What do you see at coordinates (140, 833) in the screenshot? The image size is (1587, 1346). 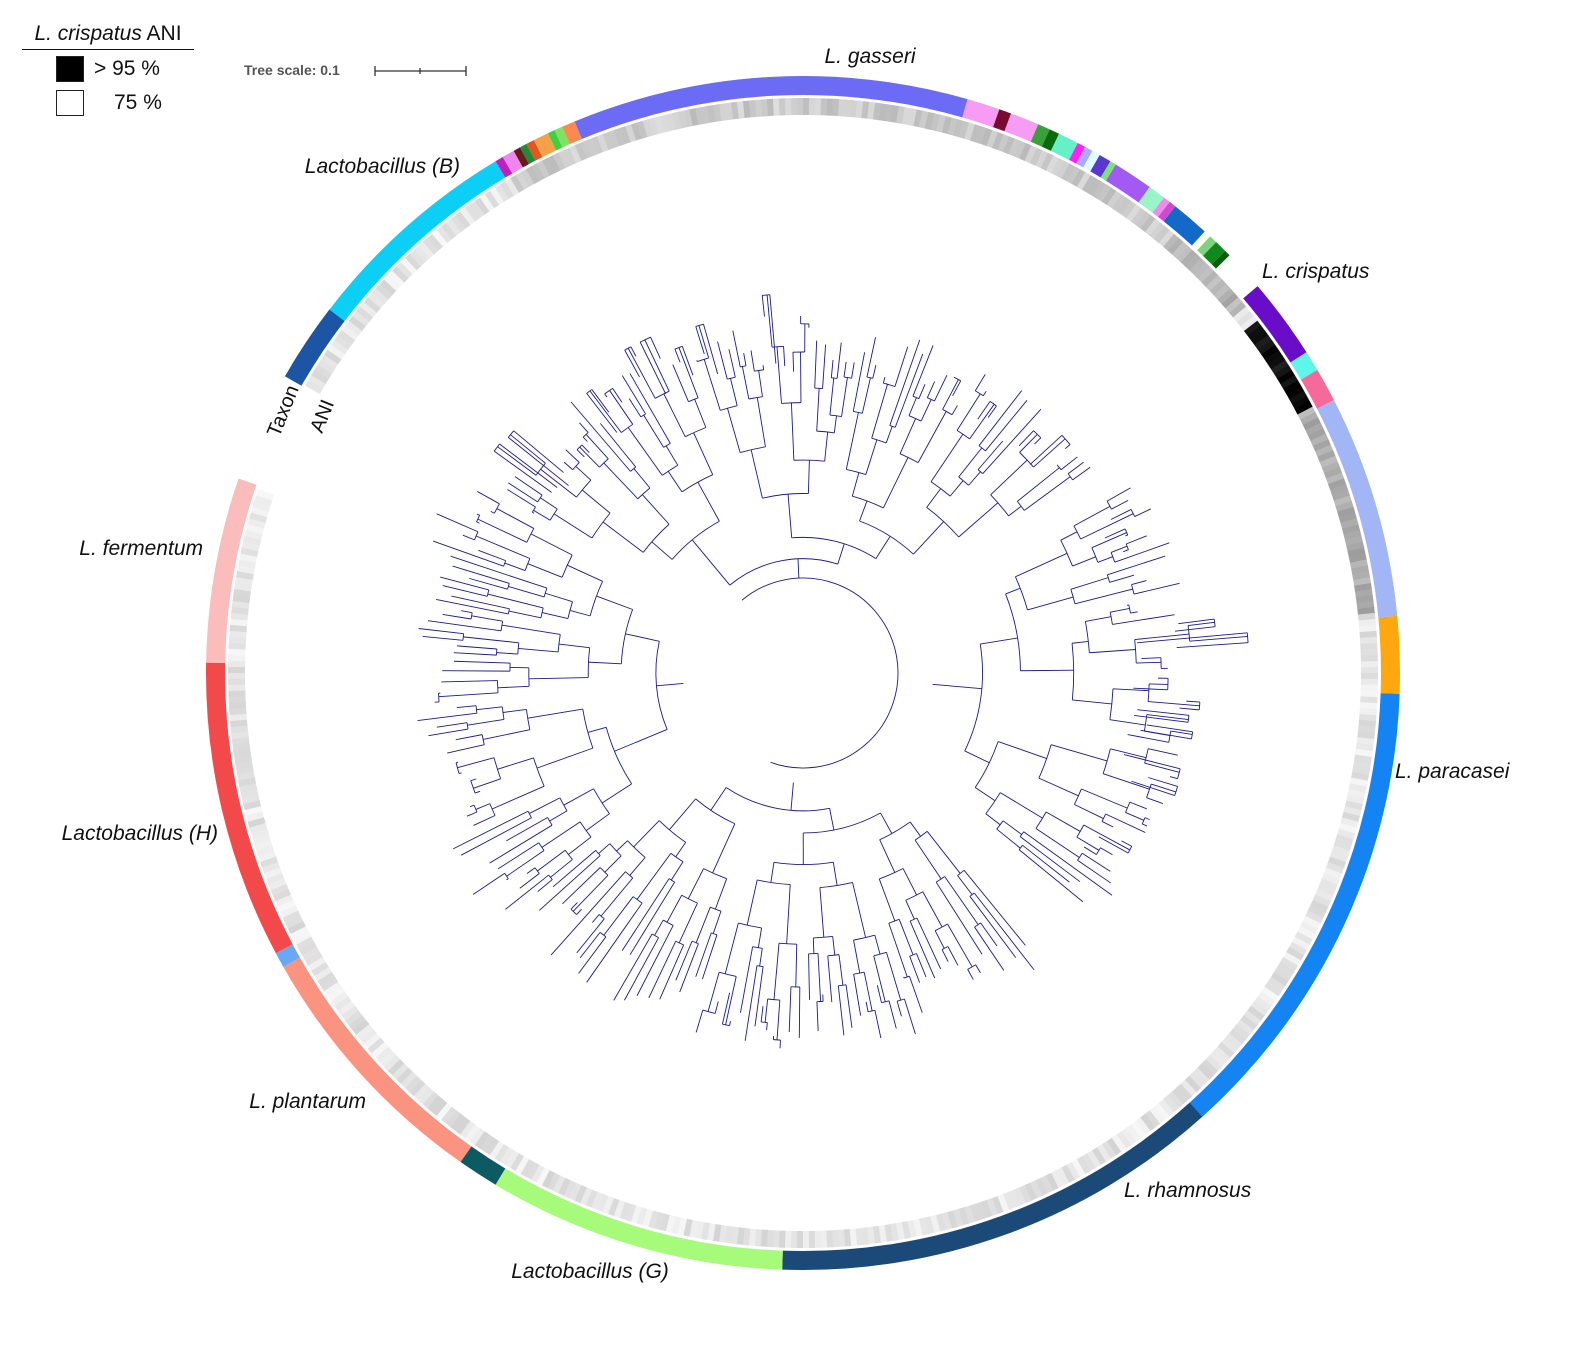 I see `clade-label-lactobacillus-h: Lactobacillus (H)` at bounding box center [140, 833].